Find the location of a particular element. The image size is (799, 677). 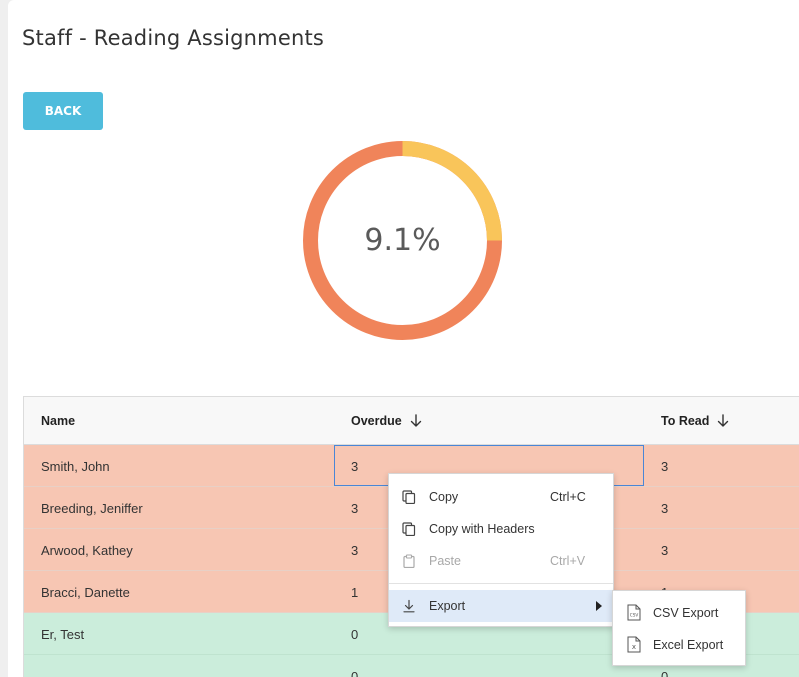

donut-ring is located at coordinates (402, 240).